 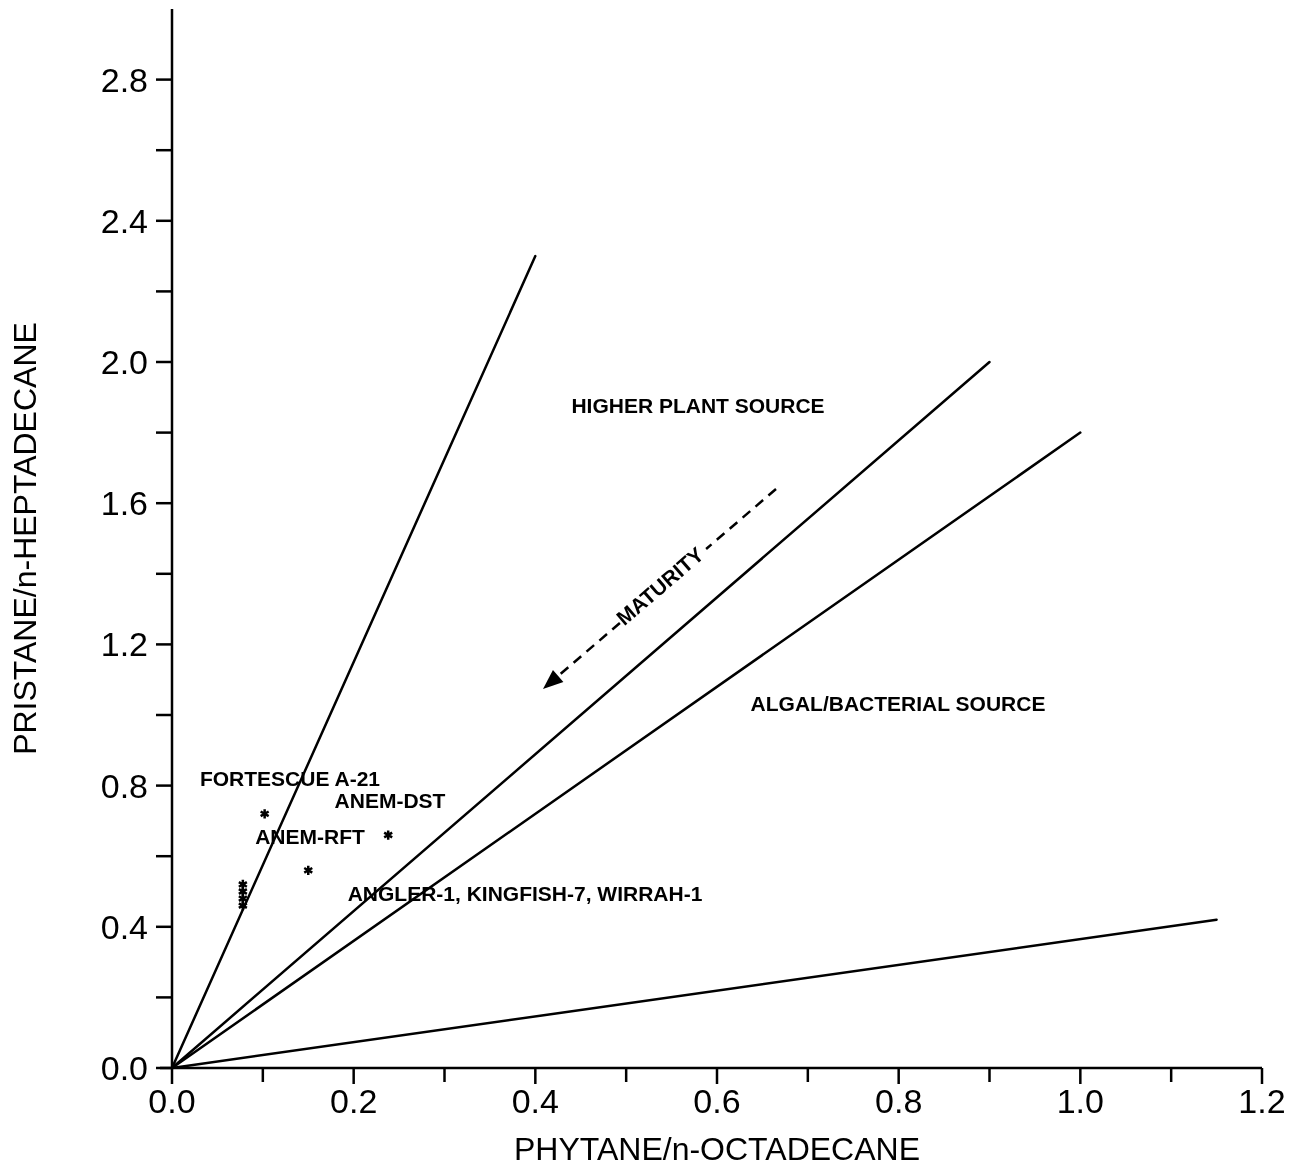 What do you see at coordinates (899, 1101) in the screenshot?
I see `x-tick-label: 0.8` at bounding box center [899, 1101].